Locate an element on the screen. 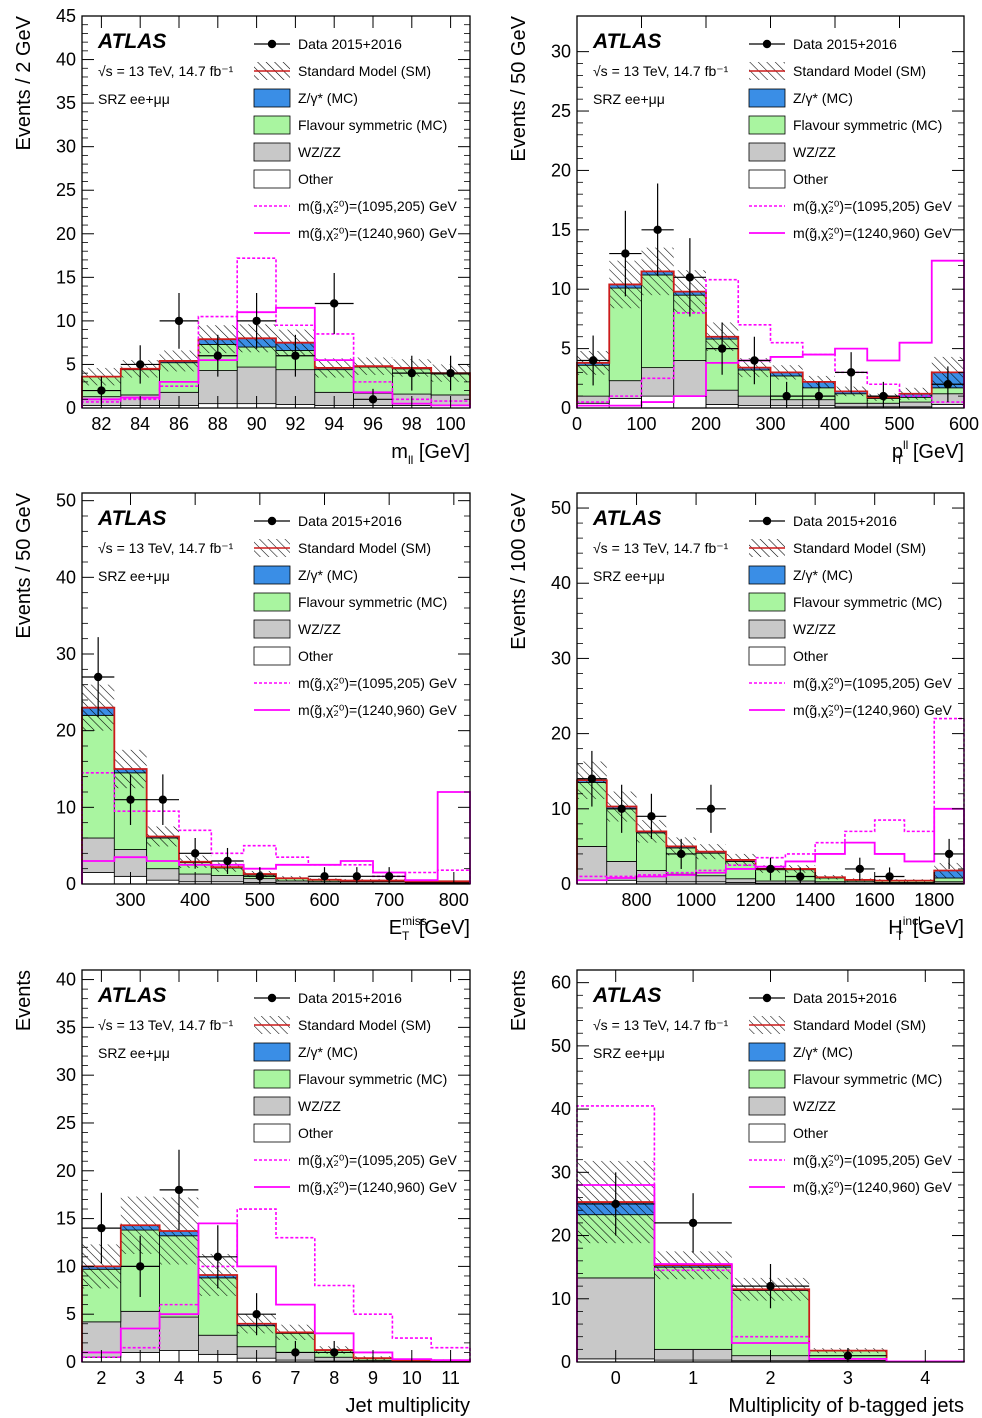 This screenshot has height=1418, width=982. x-tick-label: 94 is located at coordinates (334, 424).